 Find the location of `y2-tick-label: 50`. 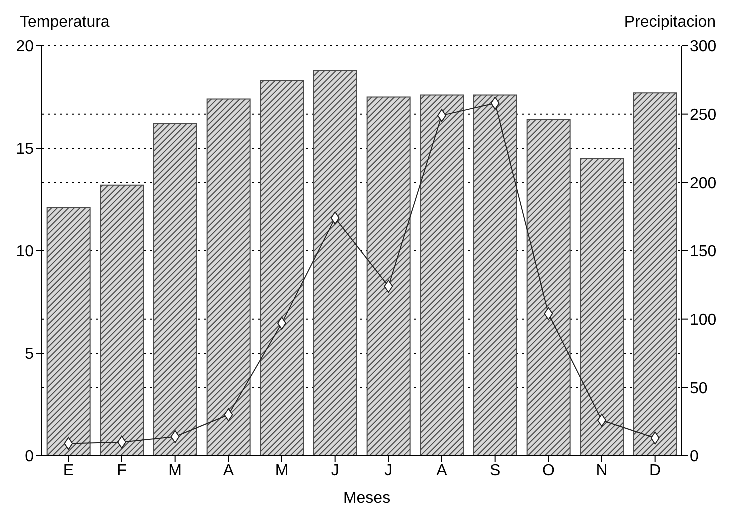

y2-tick-label: 50 is located at coordinates (699, 389).